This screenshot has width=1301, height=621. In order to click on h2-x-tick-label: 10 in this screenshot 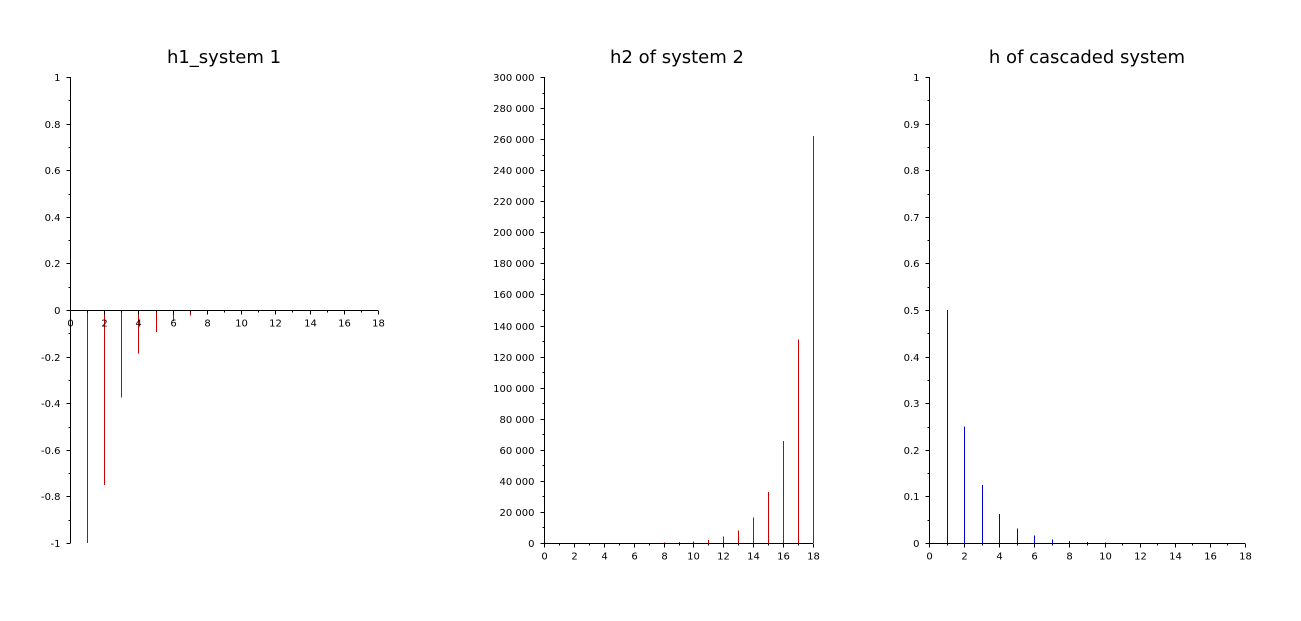, I will do `click(693, 557)`.